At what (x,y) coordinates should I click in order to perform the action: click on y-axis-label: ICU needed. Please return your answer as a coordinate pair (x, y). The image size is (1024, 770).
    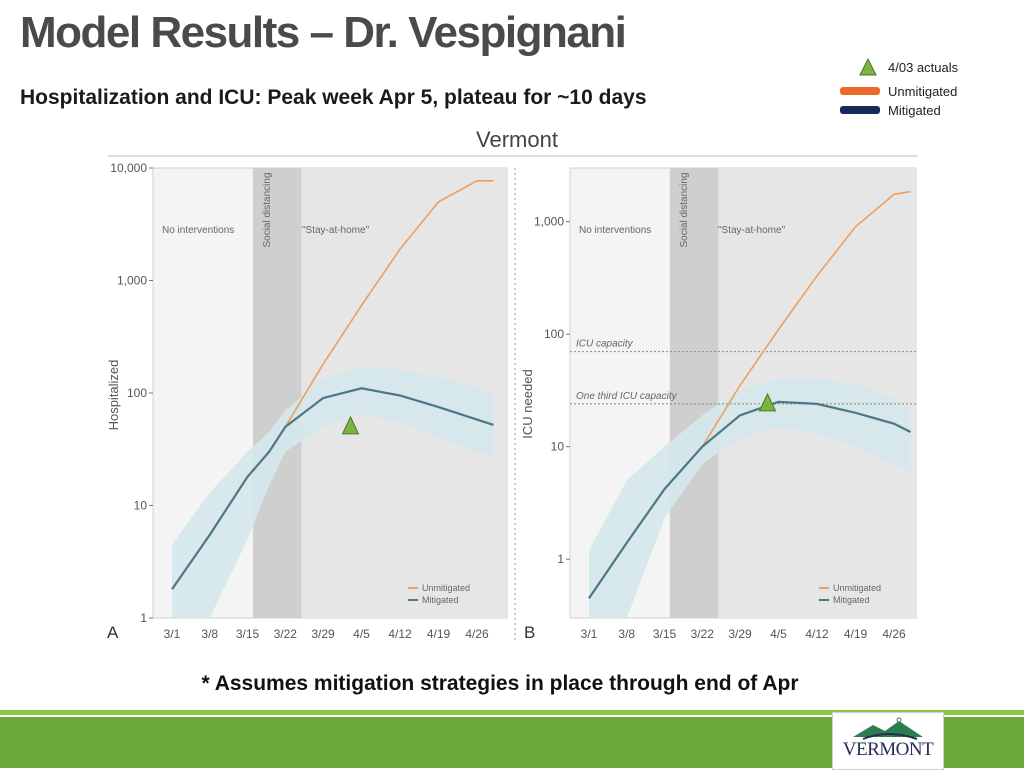
    Looking at the image, I should click on (527, 403).